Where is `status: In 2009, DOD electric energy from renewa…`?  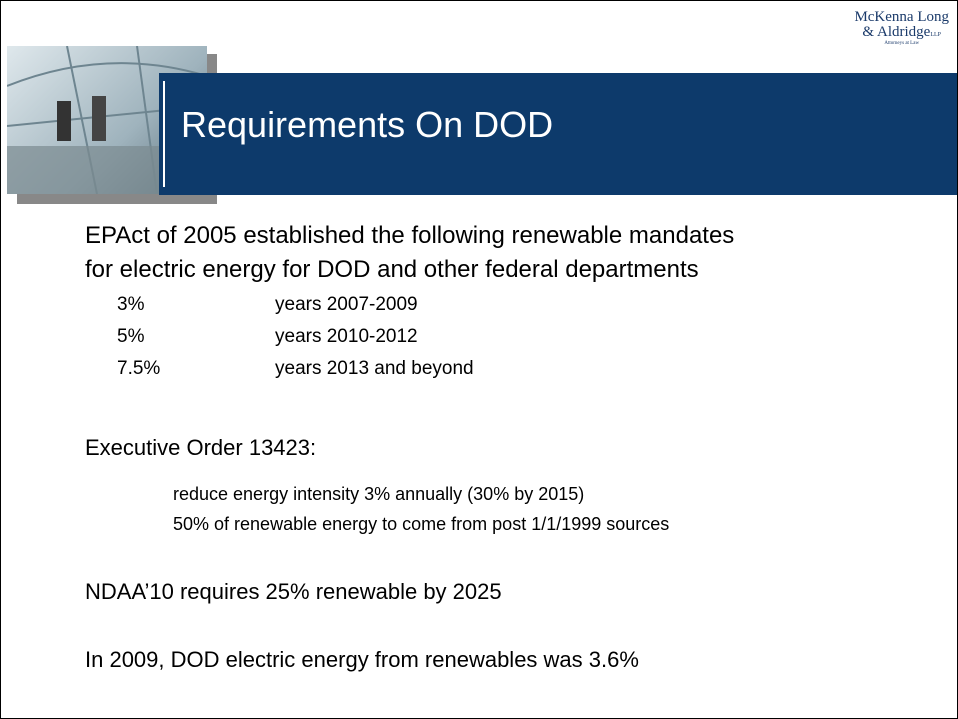
status: In 2009, DOD electric energy from renewa… is located at coordinates (362, 659).